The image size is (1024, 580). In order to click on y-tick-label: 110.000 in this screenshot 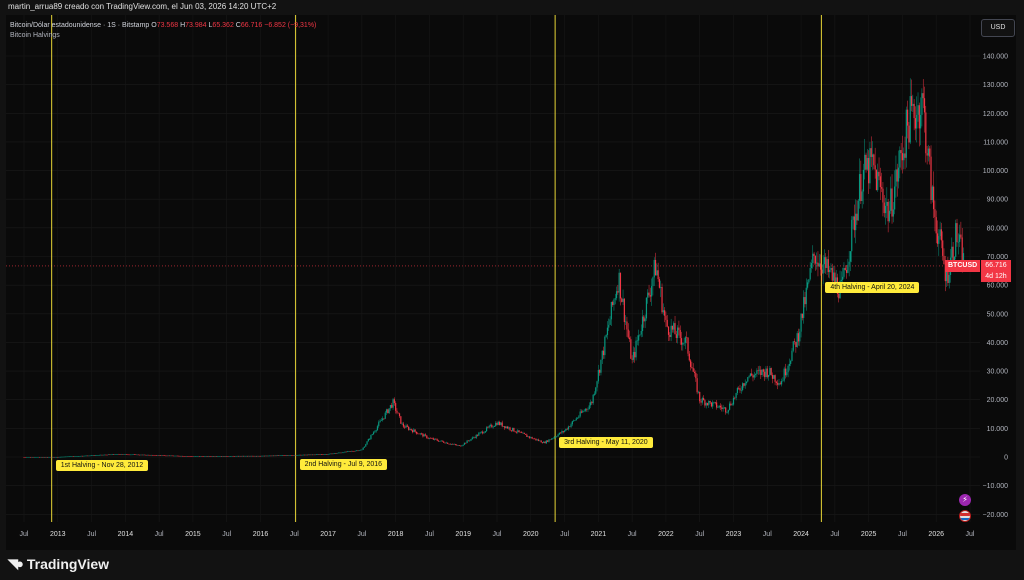, I will do `click(995, 142)`.